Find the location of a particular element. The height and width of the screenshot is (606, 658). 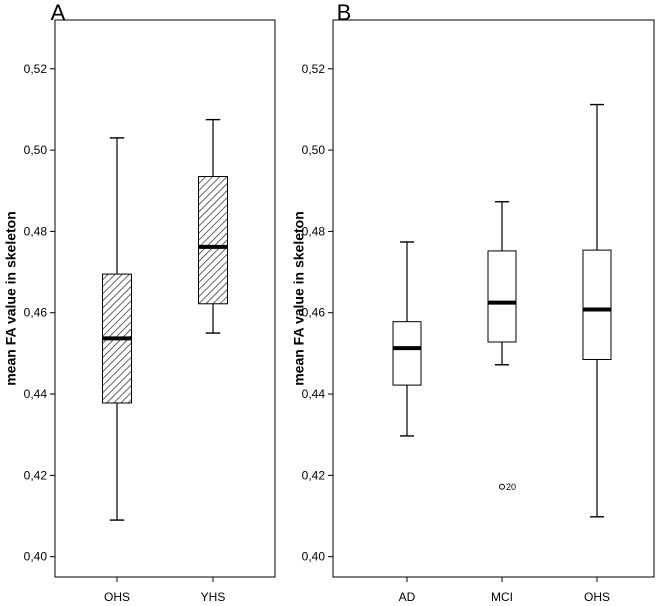

box-mci: 20 is located at coordinates (502, 346).